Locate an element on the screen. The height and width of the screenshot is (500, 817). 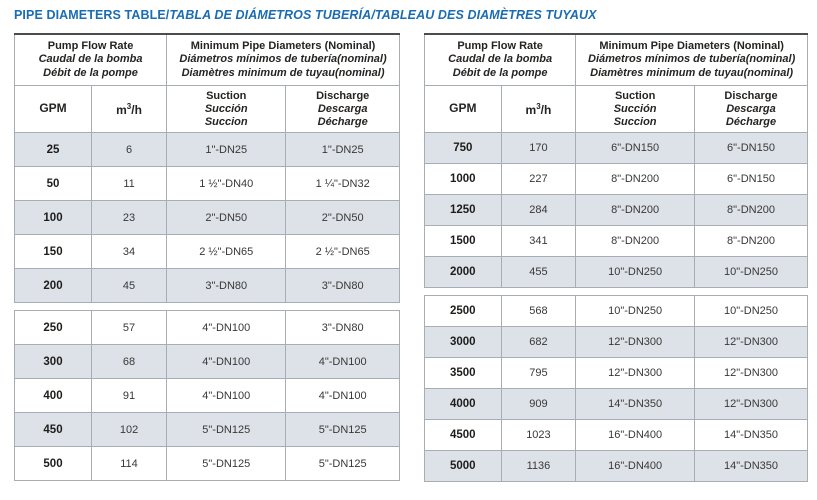
gpm-cell: 150 is located at coordinates (53, 251).